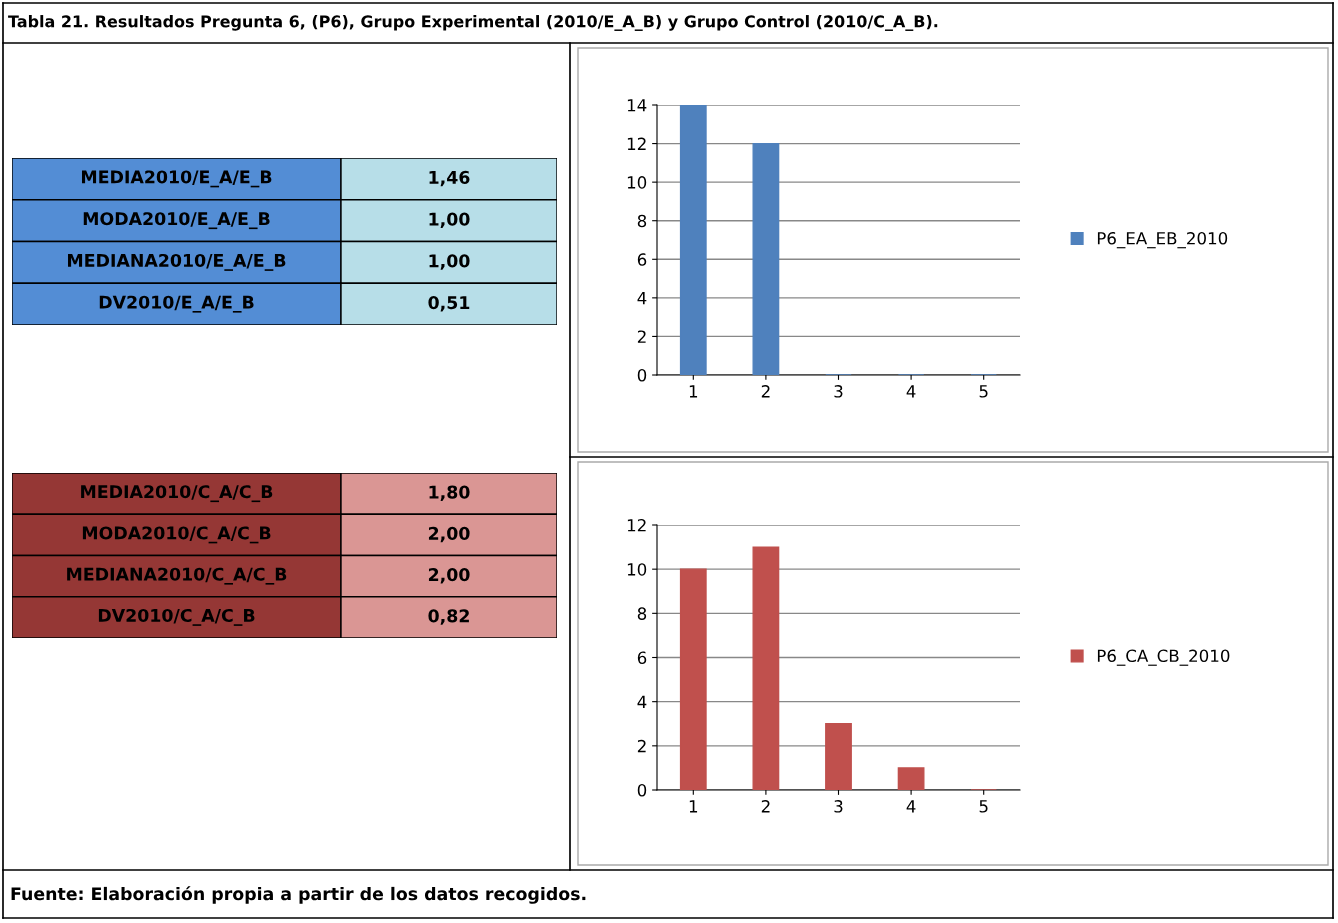 The height and width of the screenshot is (923, 1338). What do you see at coordinates (176, 535) in the screenshot?
I see `text: MODA2010/C_A/C_B` at bounding box center [176, 535].